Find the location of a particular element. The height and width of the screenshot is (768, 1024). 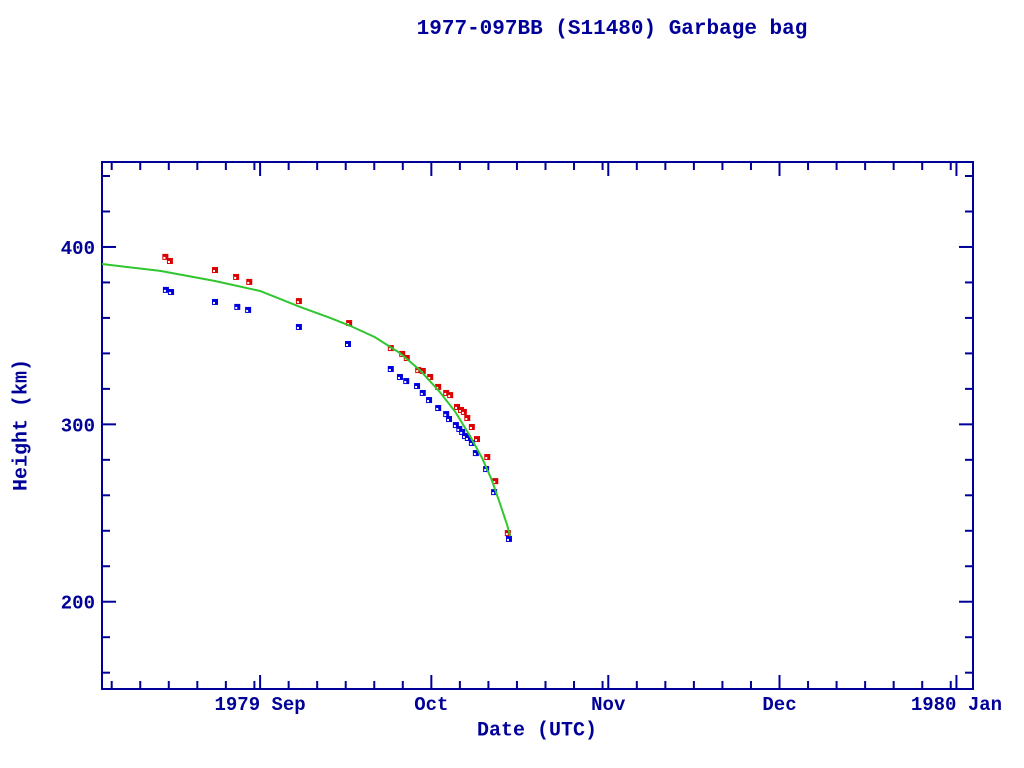

y-tick-label: 300 is located at coordinates (78, 426).